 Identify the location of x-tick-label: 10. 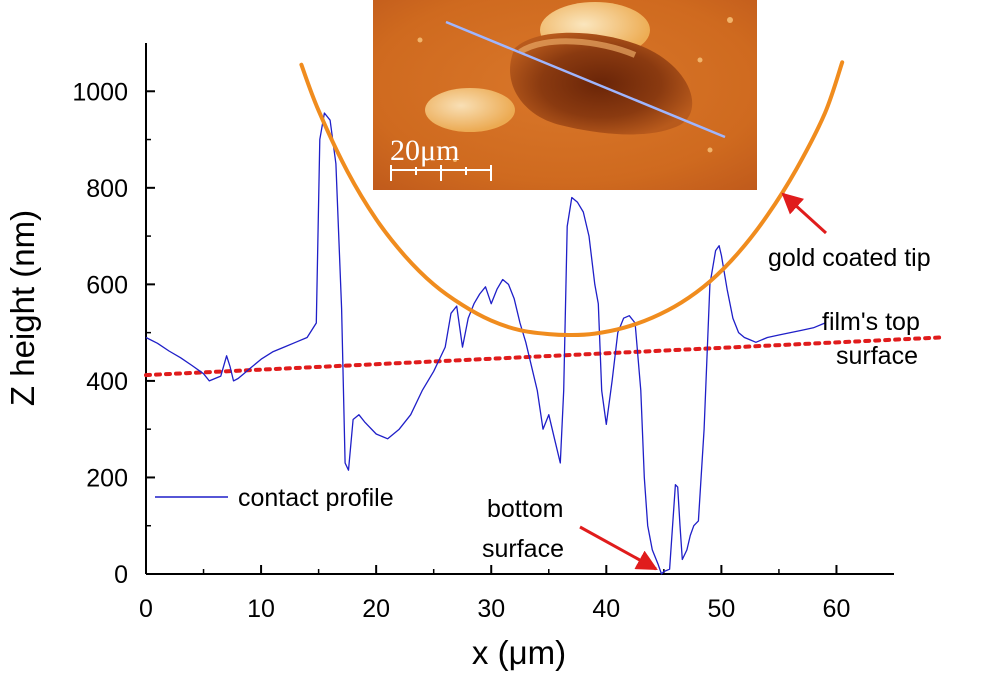
(261, 609).